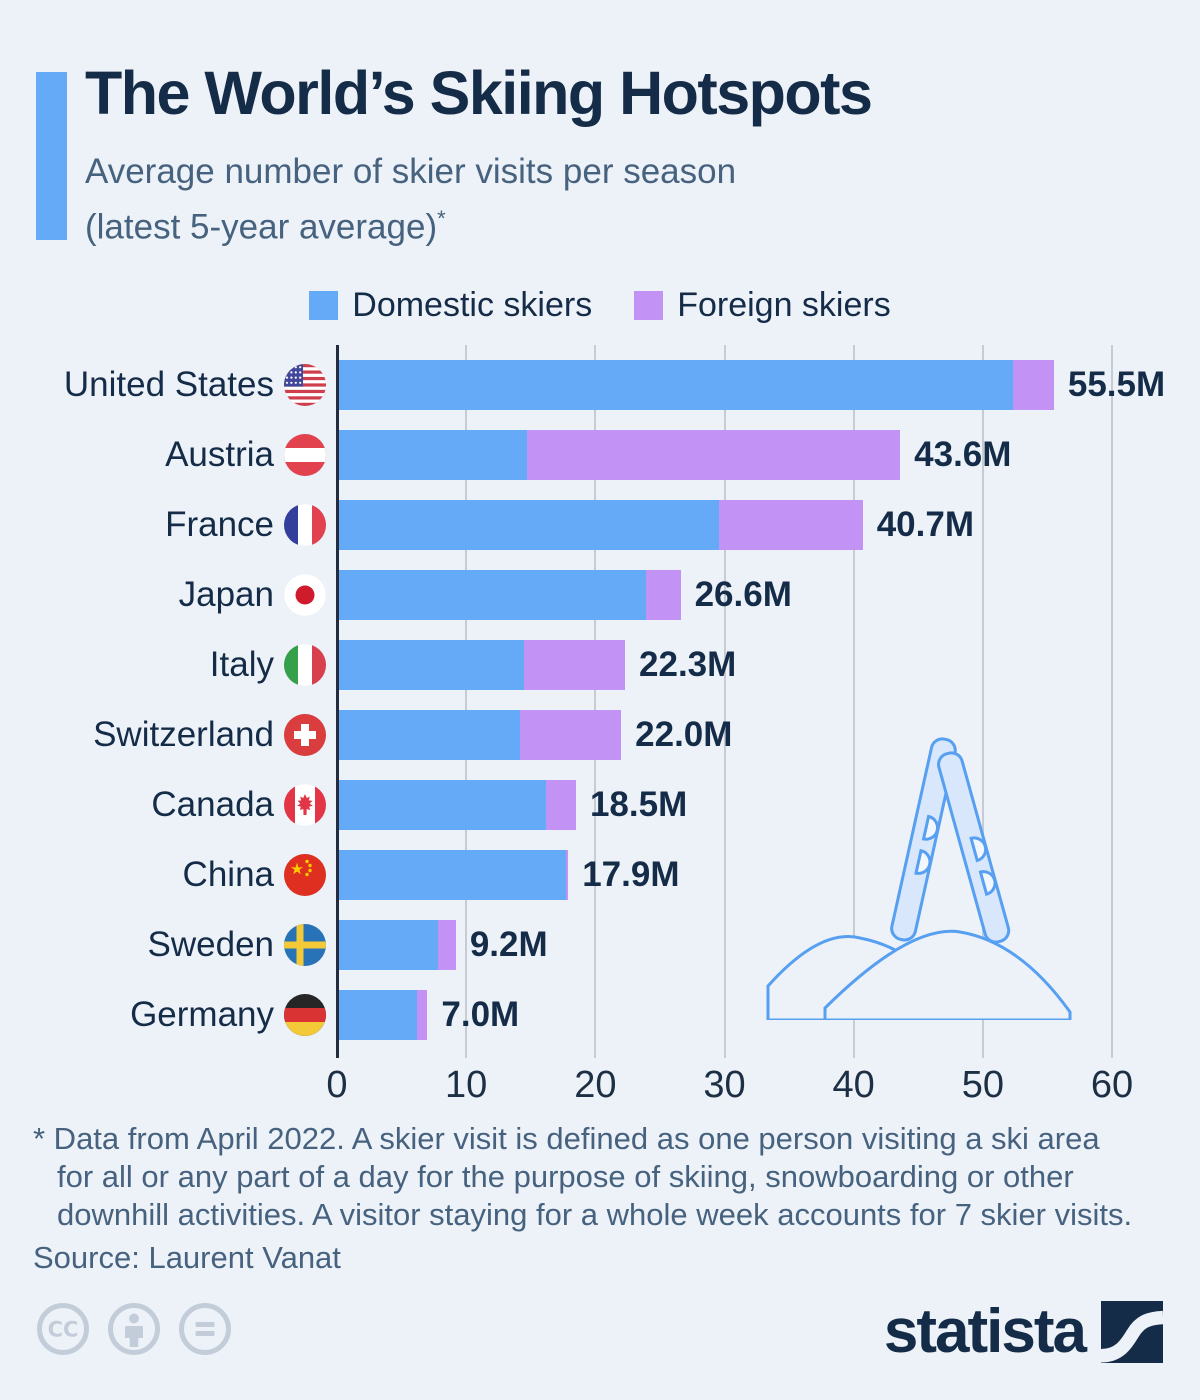  Describe the element at coordinates (219, 524) in the screenshot. I see `country-label: France` at that location.